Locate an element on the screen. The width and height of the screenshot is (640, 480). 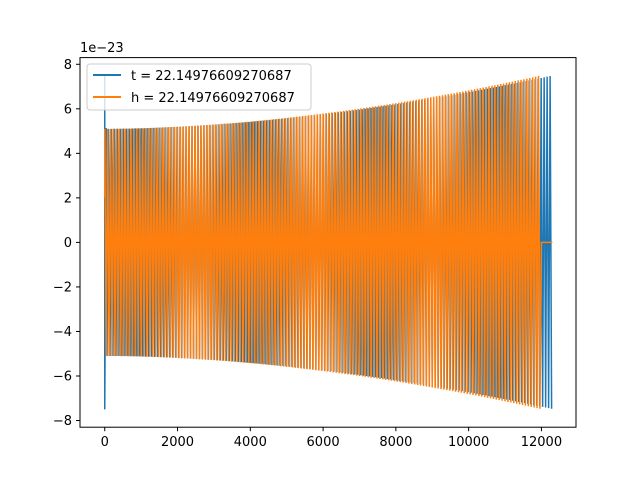
legend-label-t: t = 22.14976609270687 is located at coordinates (211, 76).